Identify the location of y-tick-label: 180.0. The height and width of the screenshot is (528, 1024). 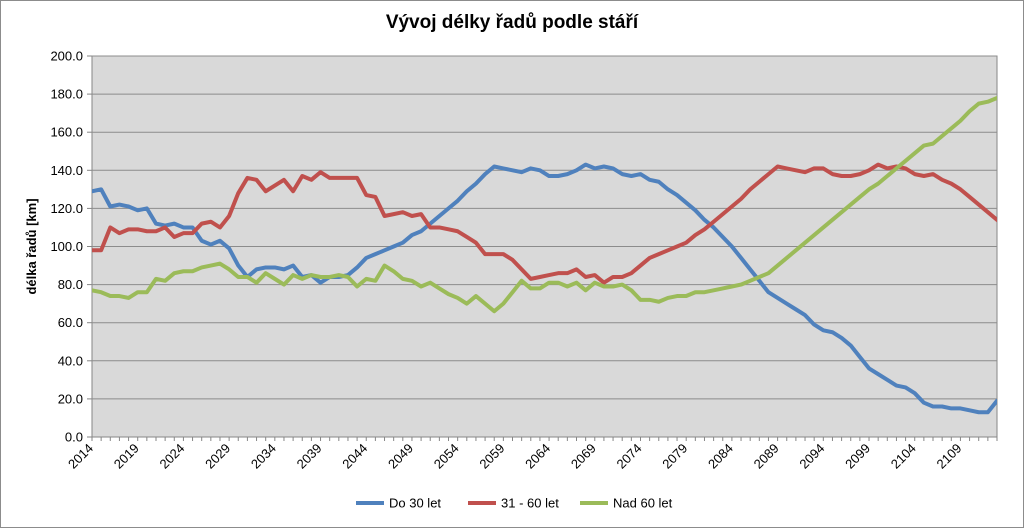
(66, 94).